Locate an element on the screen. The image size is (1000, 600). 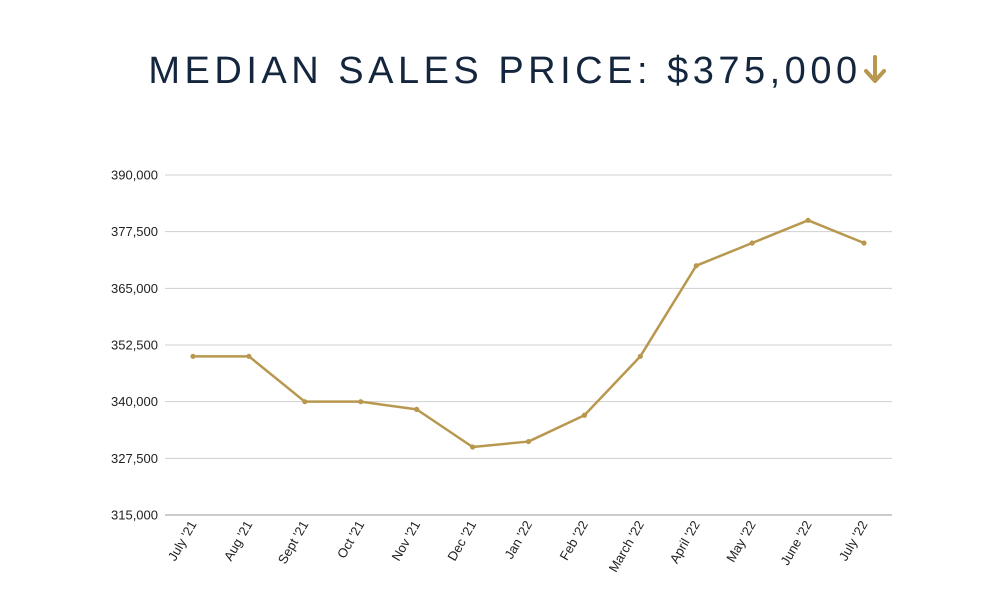
x-tick-label: July '21 is located at coordinates (182, 540).